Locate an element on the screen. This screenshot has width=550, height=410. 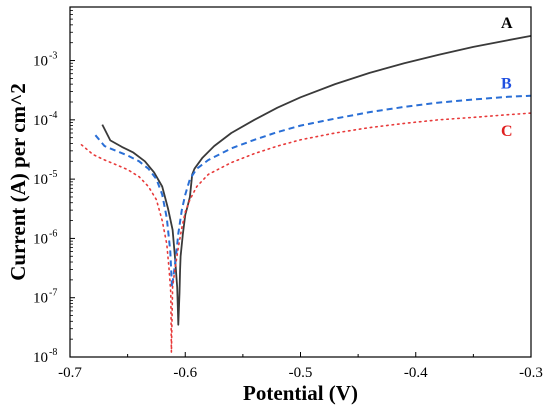
series-labels: A B C is located at coordinates (507, 77).